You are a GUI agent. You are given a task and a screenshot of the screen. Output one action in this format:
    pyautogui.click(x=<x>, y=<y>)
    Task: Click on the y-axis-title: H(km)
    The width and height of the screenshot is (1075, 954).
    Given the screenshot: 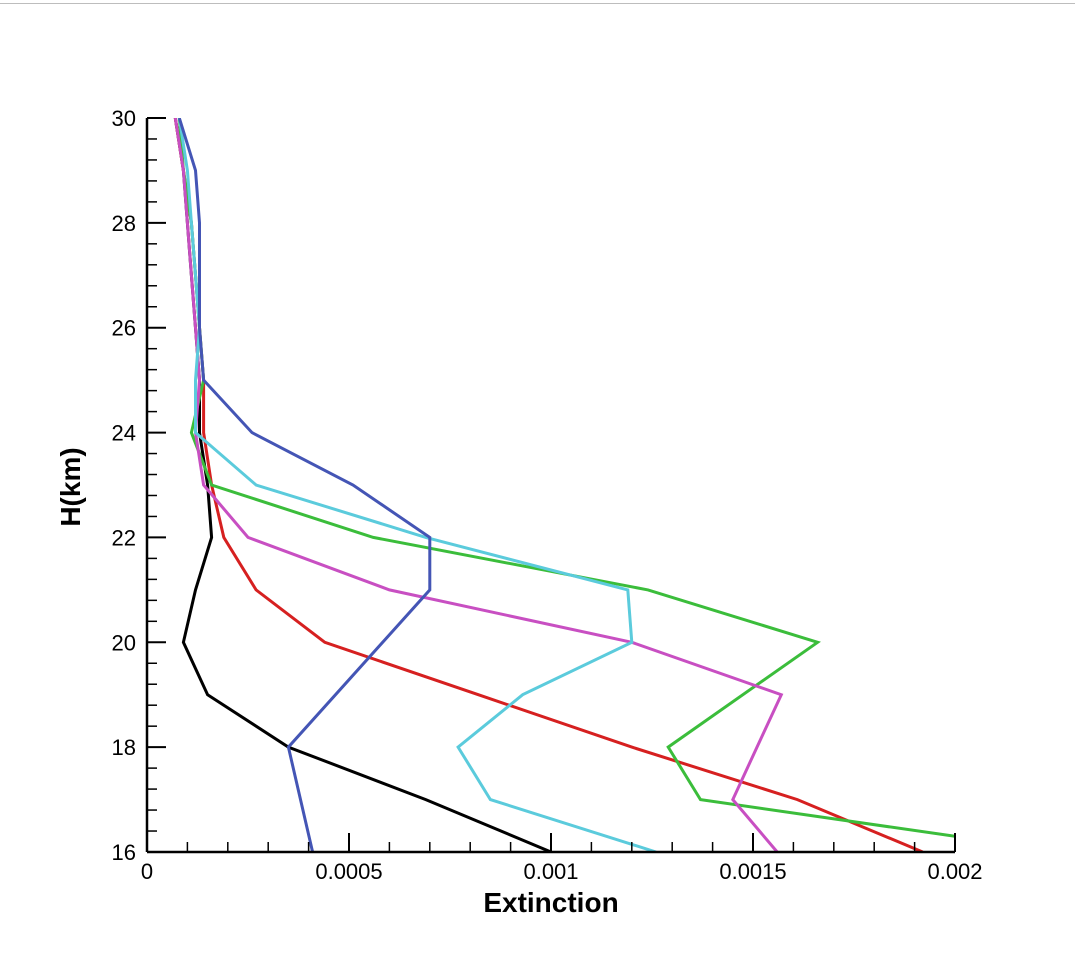 What is the action you would take?
    pyautogui.click(x=70, y=486)
    